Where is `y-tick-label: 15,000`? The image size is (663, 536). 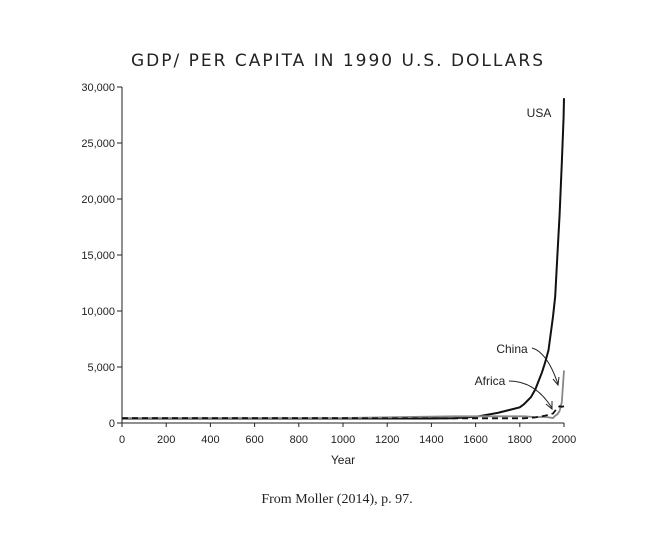
y-tick-label: 15,000 is located at coordinates (98, 256).